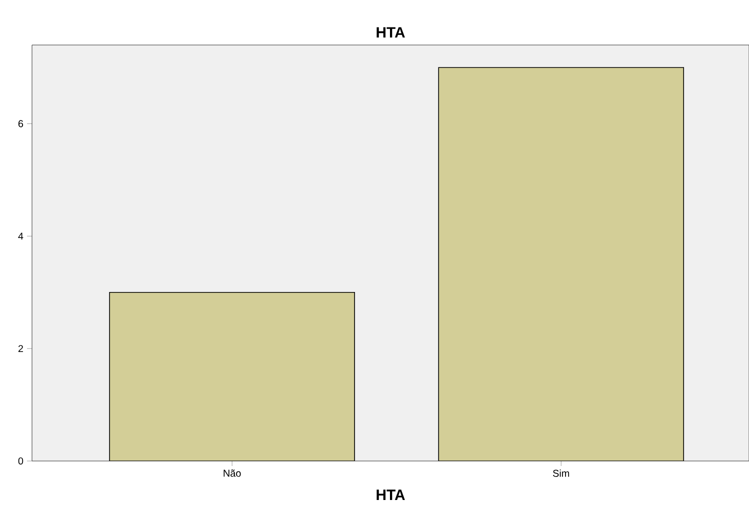  Describe the element at coordinates (390, 495) in the screenshot. I see `x-axis-title: HTA` at that location.